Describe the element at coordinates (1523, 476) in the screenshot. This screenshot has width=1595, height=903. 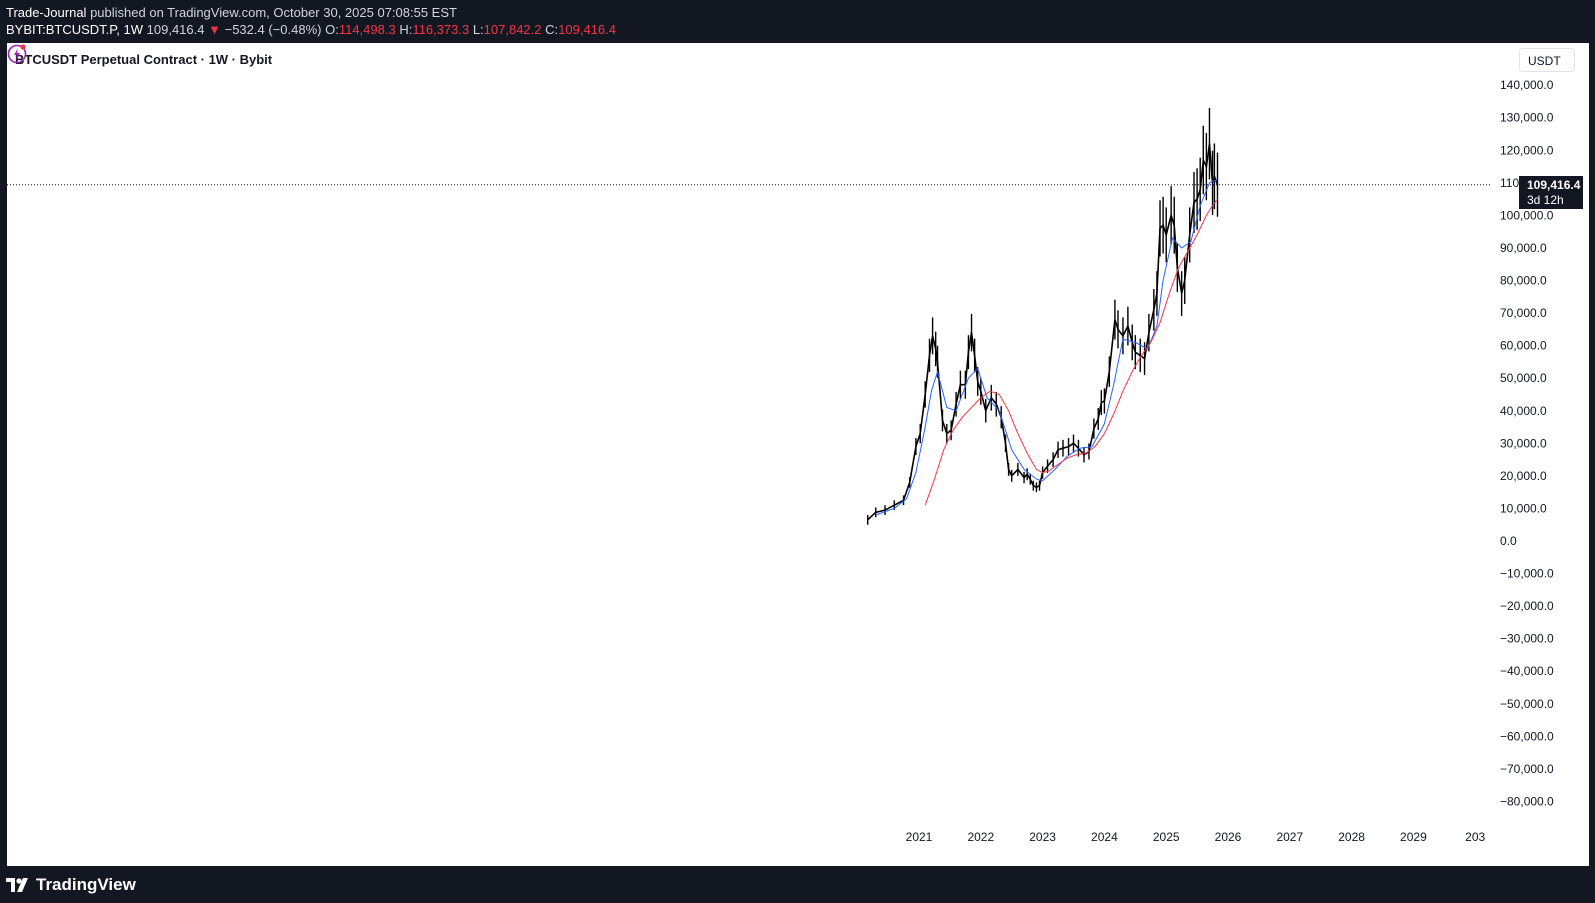
I see `y-tick-label: 20,000.0` at that location.